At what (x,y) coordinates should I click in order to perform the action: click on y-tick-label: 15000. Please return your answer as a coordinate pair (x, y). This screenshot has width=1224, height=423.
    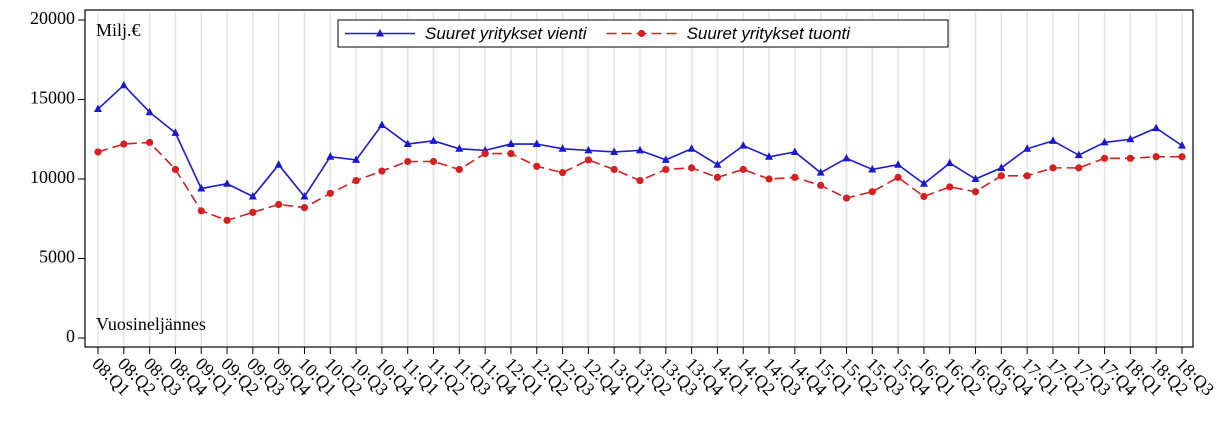
    Looking at the image, I should click on (52, 98).